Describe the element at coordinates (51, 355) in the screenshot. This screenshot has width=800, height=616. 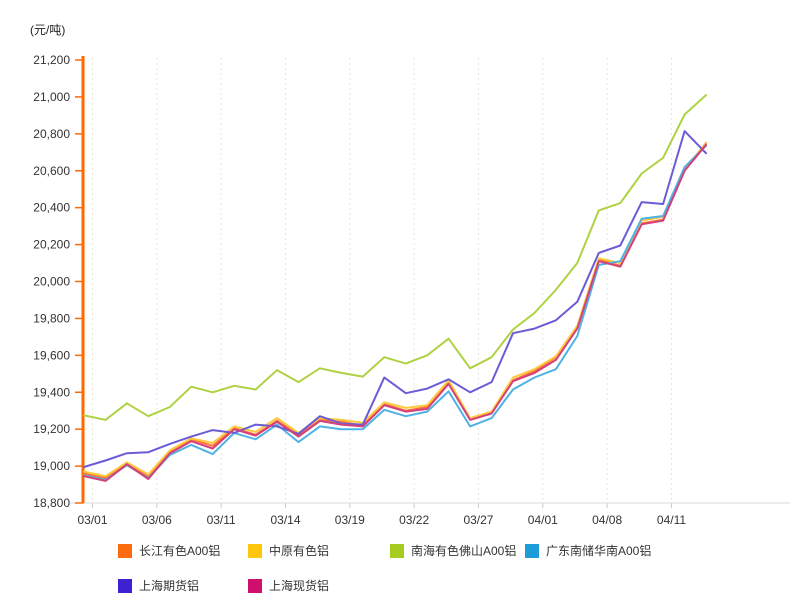
I see `y-axis-tick-label: 19,600` at that location.